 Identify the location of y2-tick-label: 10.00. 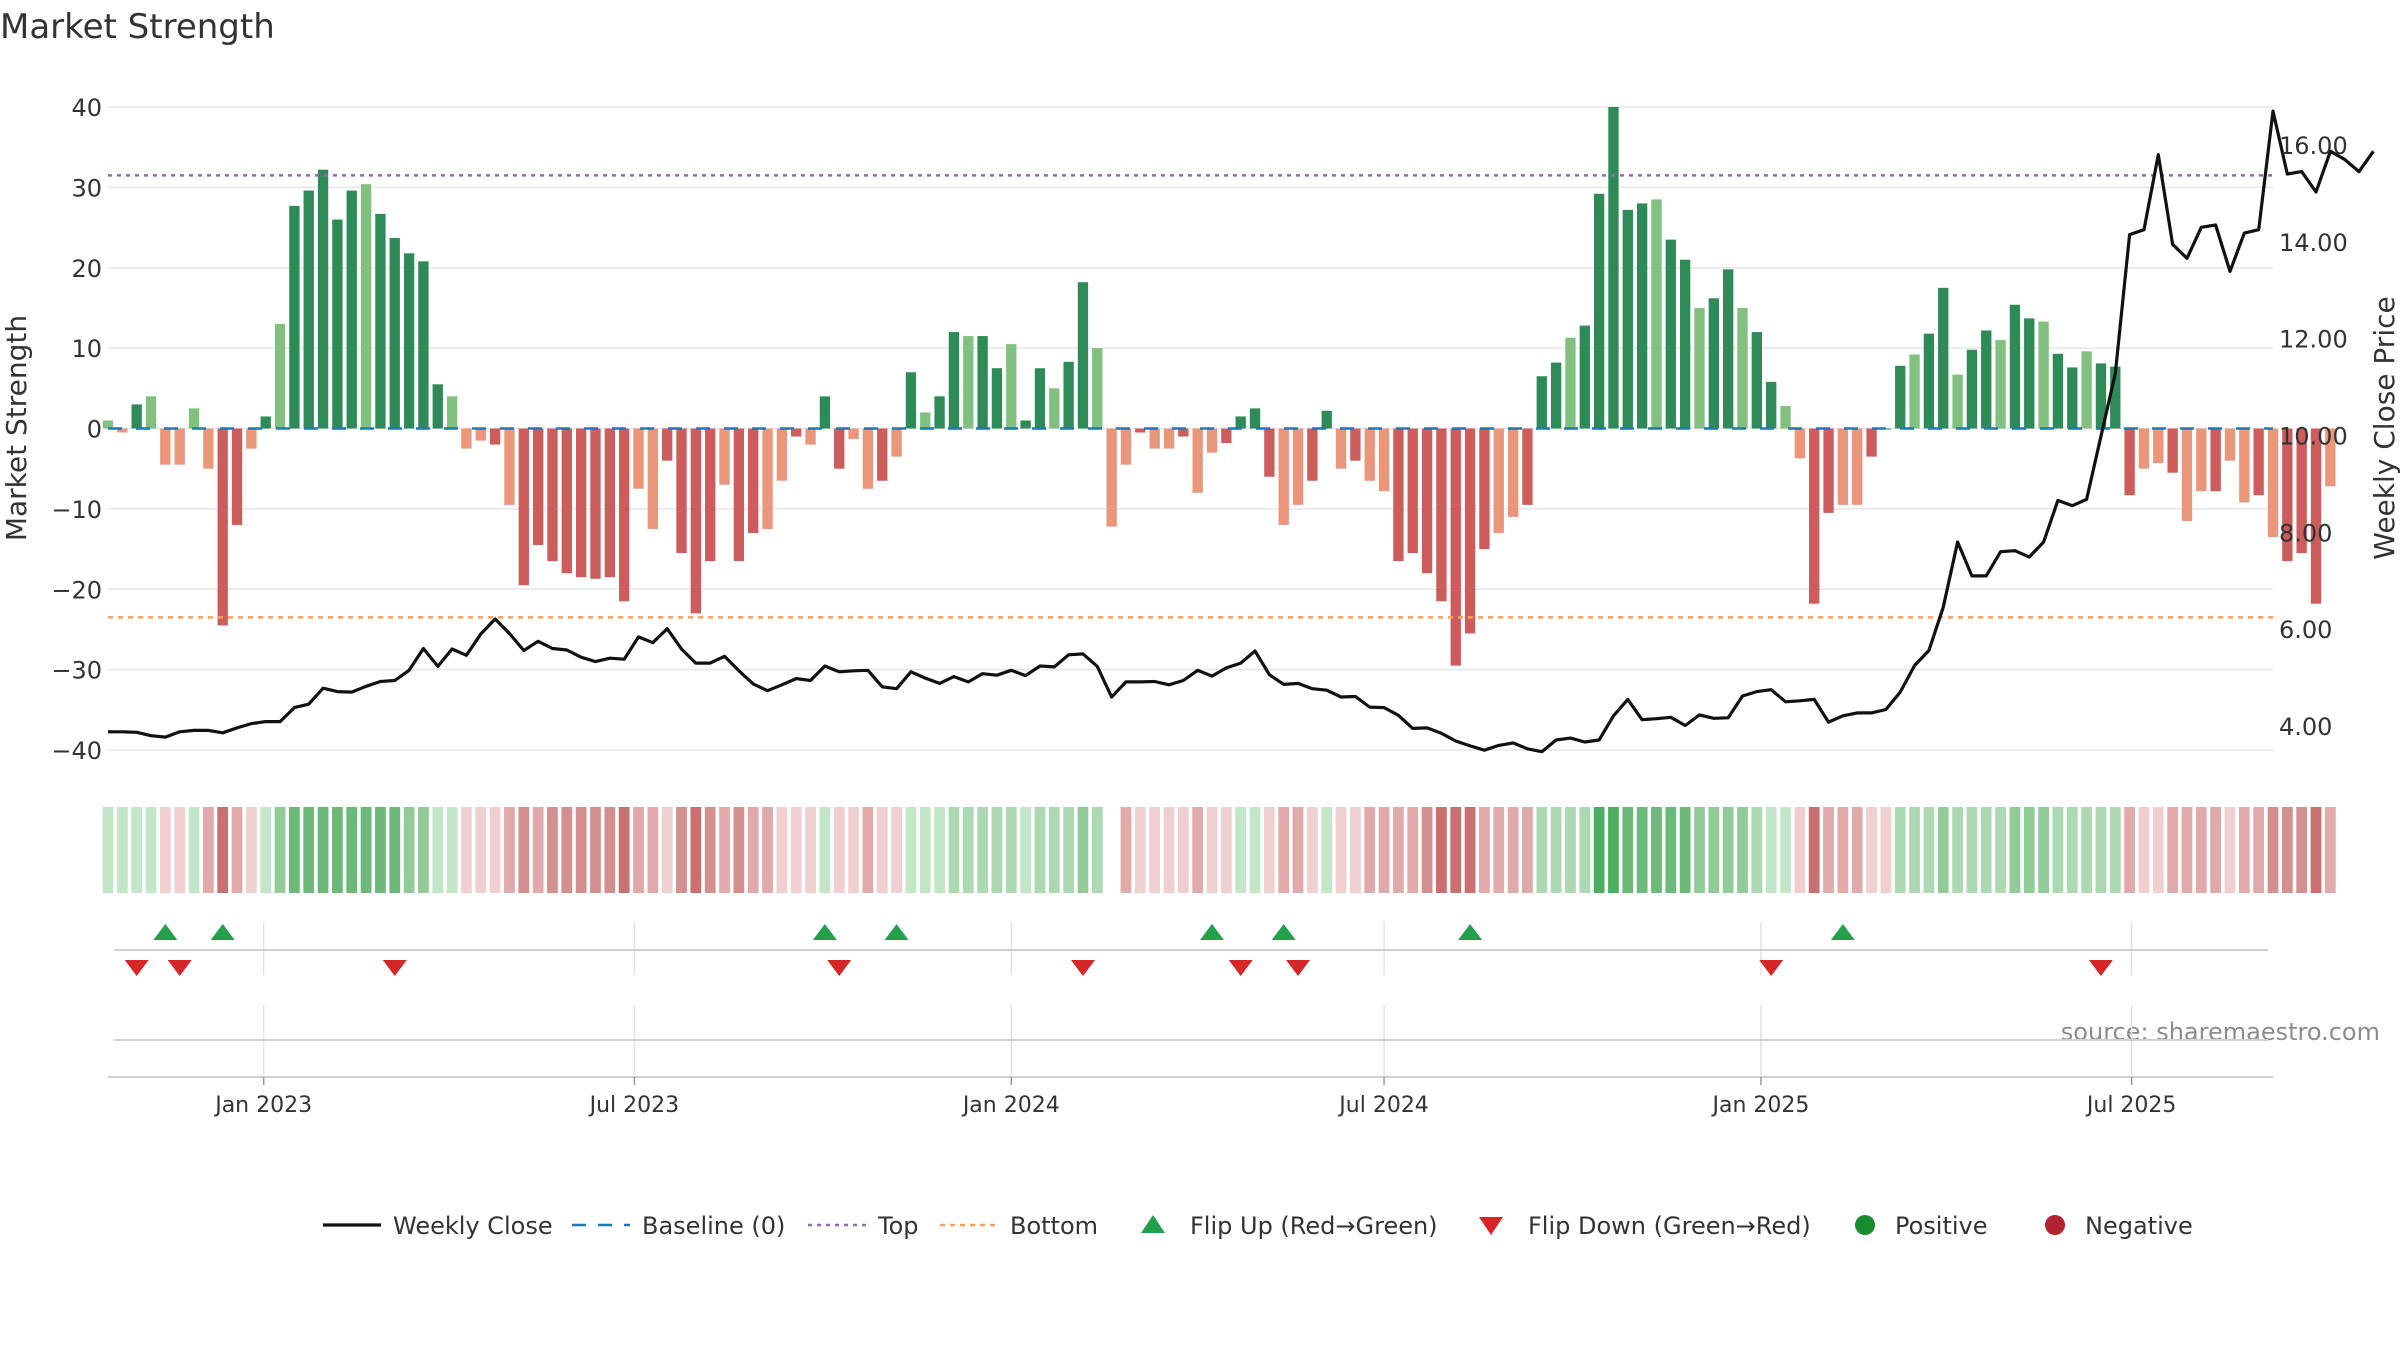
(2313, 437).